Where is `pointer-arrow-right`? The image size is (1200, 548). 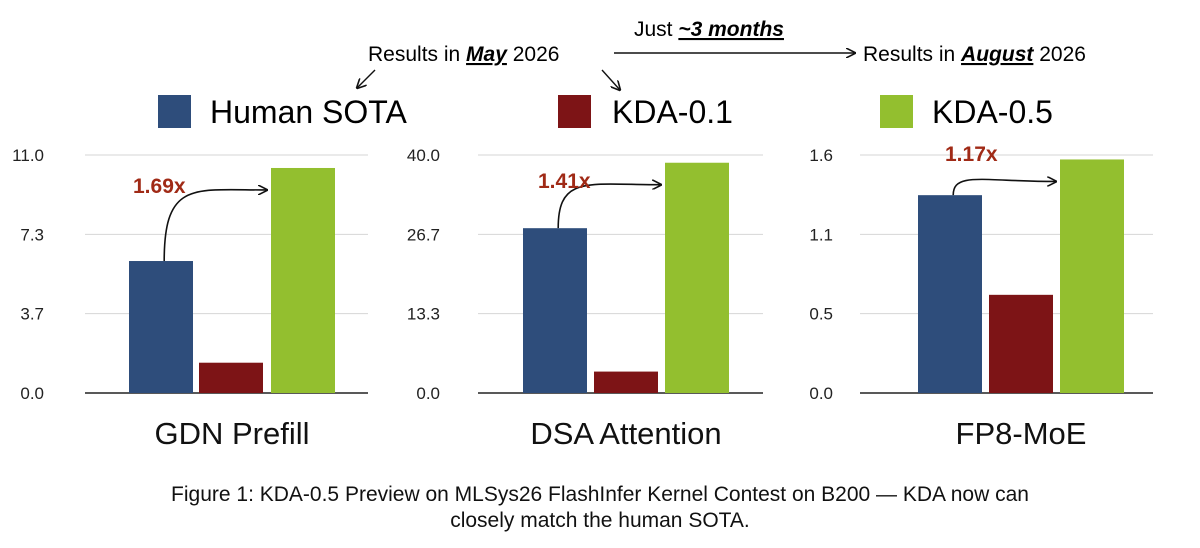
pointer-arrow-right is located at coordinates (610, 79).